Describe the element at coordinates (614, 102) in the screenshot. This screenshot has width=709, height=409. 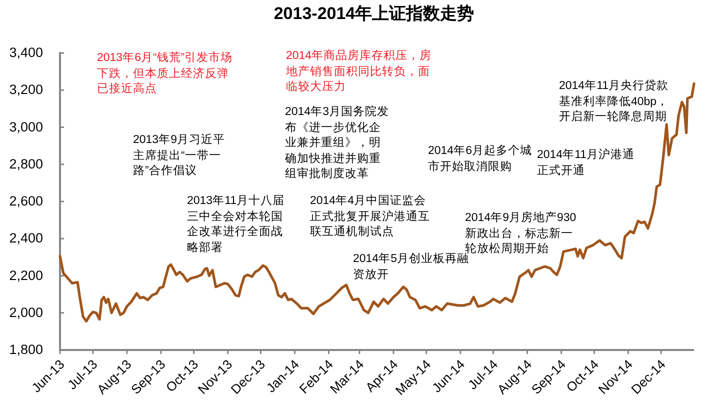
I see `annotation: 2014年11月央行贷款基准利率降低40bp，开启新一轮降息周期` at that location.